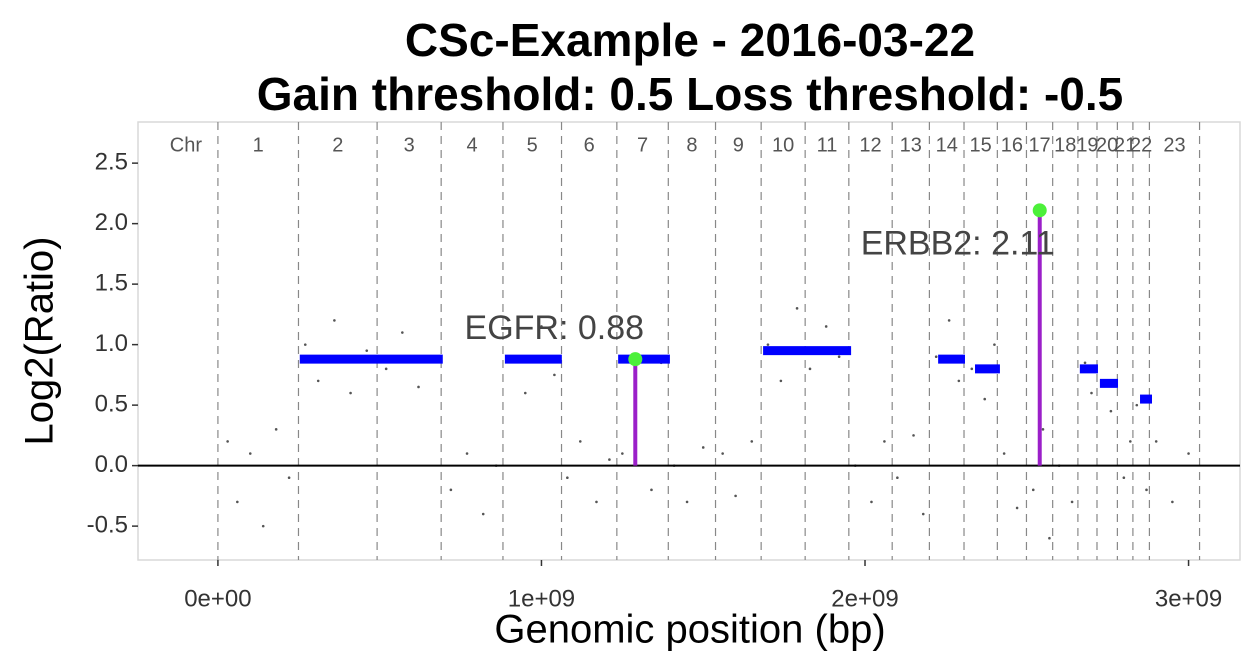 This screenshot has height=660, width=1246. What do you see at coordinates (589, 145) in the screenshot?
I see `chromosome-label: 6` at bounding box center [589, 145].